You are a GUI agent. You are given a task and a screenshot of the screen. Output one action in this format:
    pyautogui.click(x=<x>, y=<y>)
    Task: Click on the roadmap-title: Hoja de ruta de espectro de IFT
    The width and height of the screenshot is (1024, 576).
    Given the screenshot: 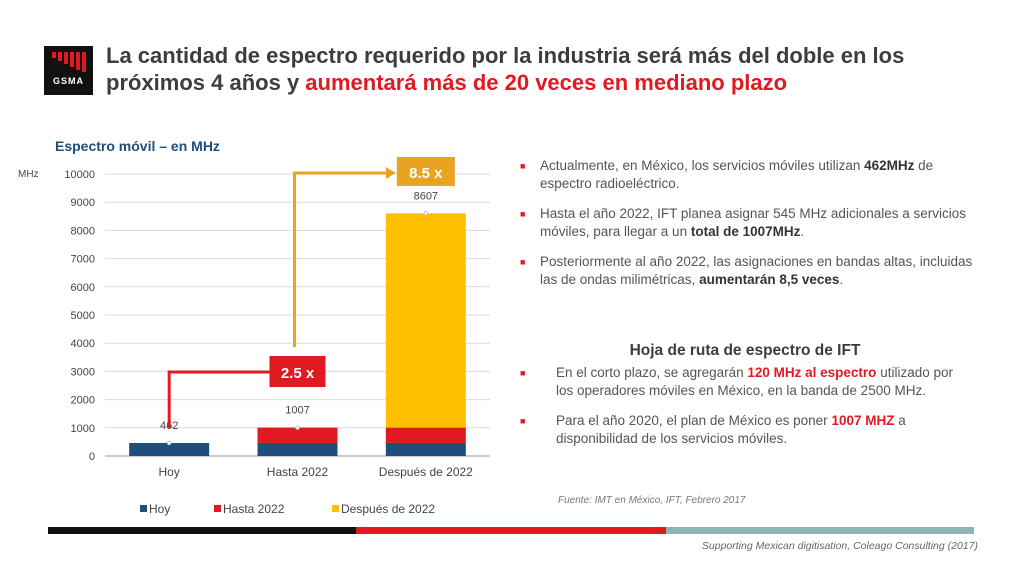 What is the action you would take?
    pyautogui.click(x=745, y=350)
    